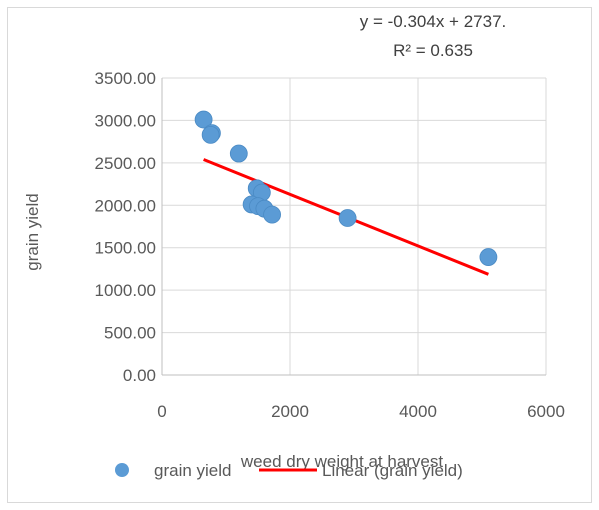  I want to click on y-tick-label: 1500.00, so click(125, 248).